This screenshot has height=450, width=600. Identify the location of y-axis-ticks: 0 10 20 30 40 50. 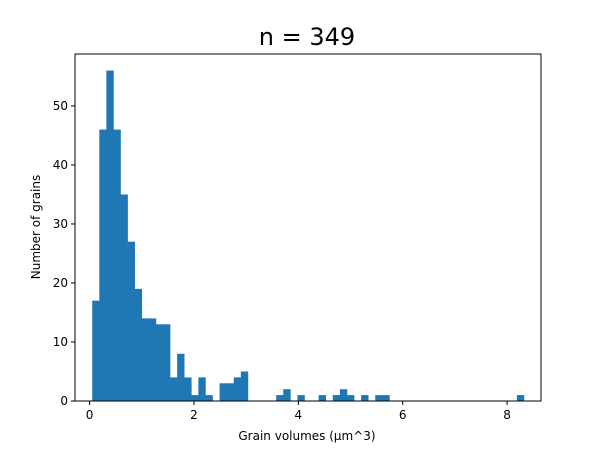
(64, 253).